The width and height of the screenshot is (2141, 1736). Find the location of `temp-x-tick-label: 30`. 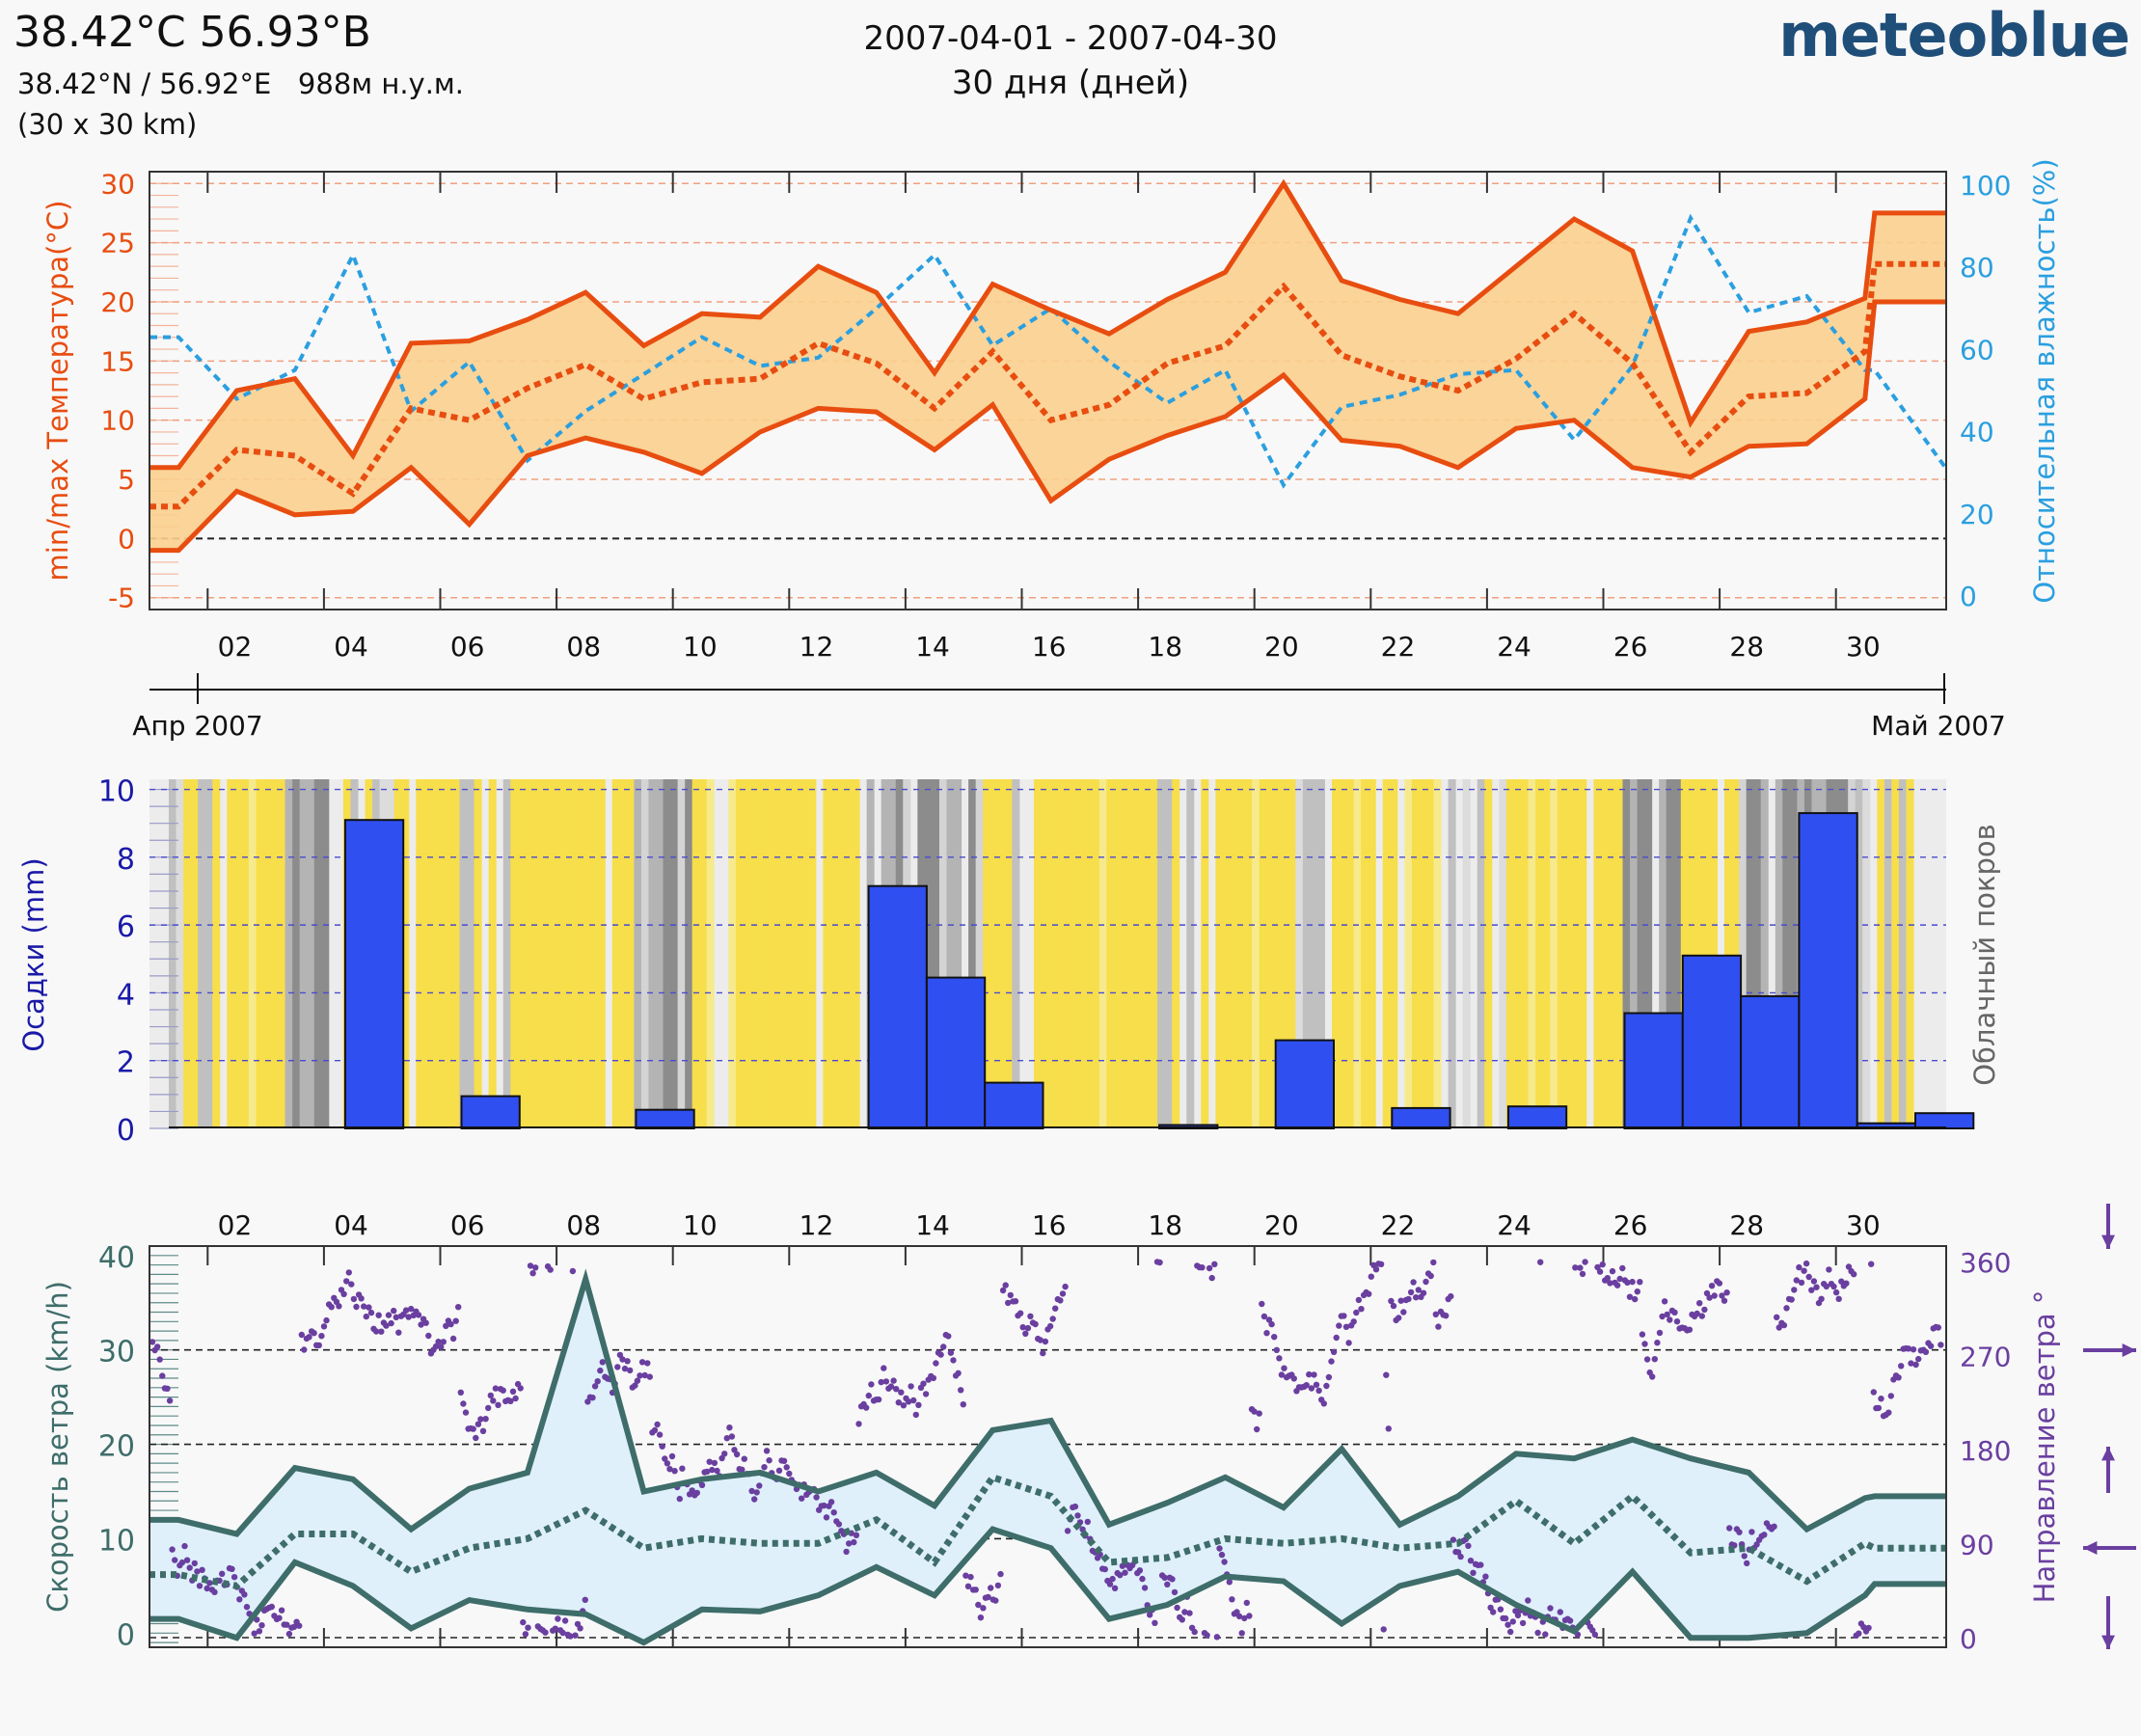

temp-x-tick-label: 30 is located at coordinates (1864, 647).